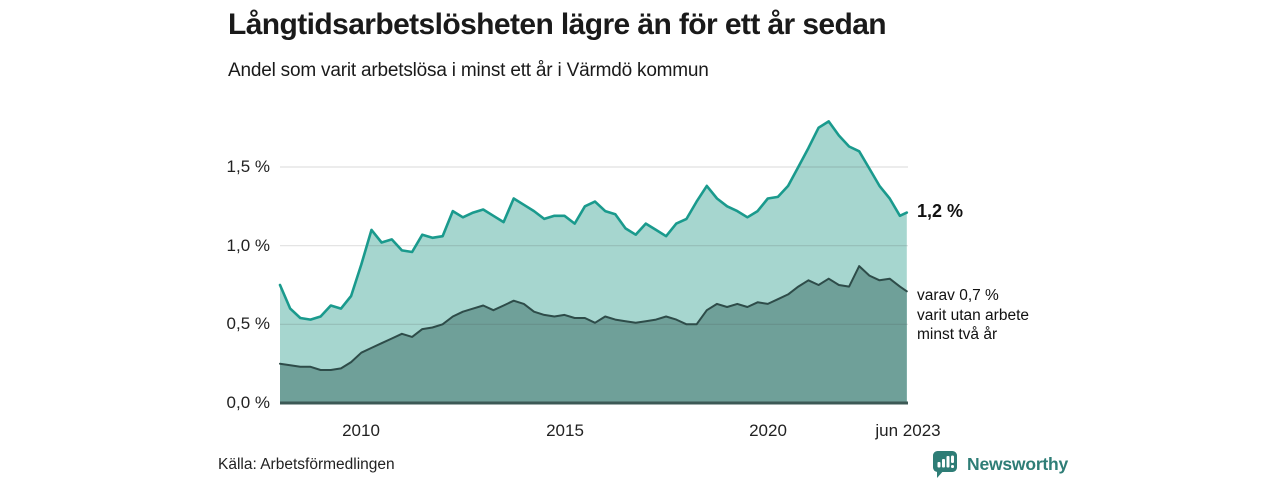 This screenshot has width=1280, height=480. I want to click on series-end-label-total: 1,2 %, so click(940, 211).